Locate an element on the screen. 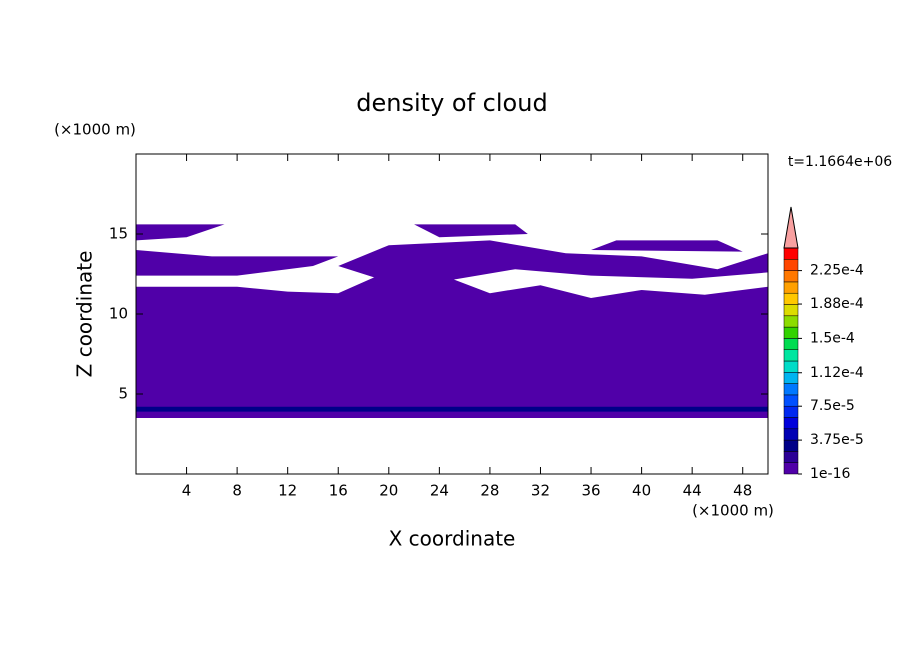  x-unit: (×1000 m) is located at coordinates (733, 511).